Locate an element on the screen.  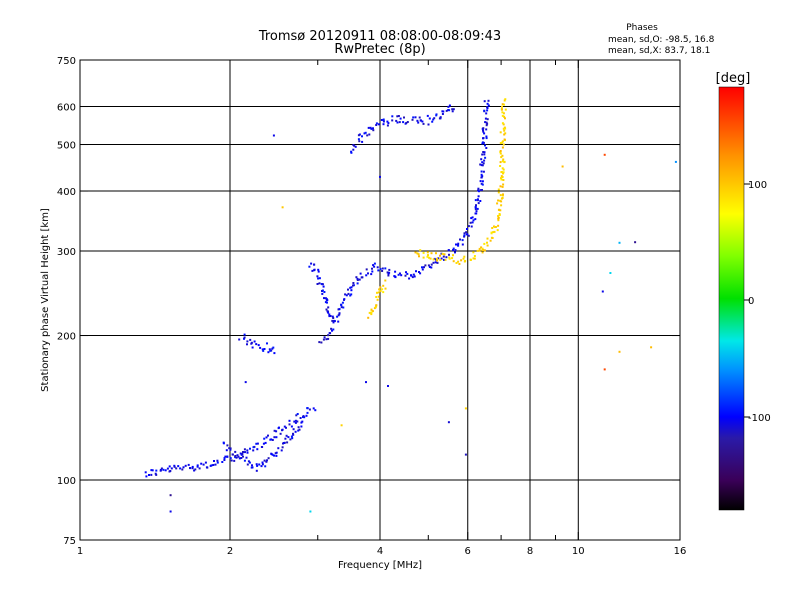
colorbar-label: [deg] is located at coordinates (733, 78).